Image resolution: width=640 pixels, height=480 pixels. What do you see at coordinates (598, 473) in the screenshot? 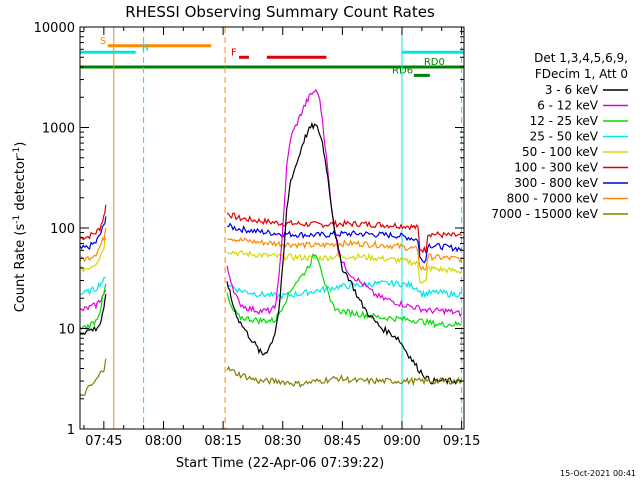
I see `footer-date: 15-Oct-2021 00:41` at bounding box center [598, 473].